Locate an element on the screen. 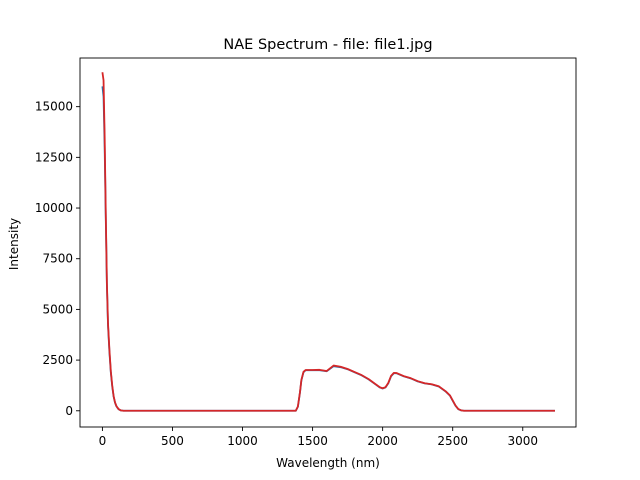 The width and height of the screenshot is (640, 480). y-axis-ticks: 0 2500 5000 7500 10000 12500 15000 is located at coordinates (57, 259).